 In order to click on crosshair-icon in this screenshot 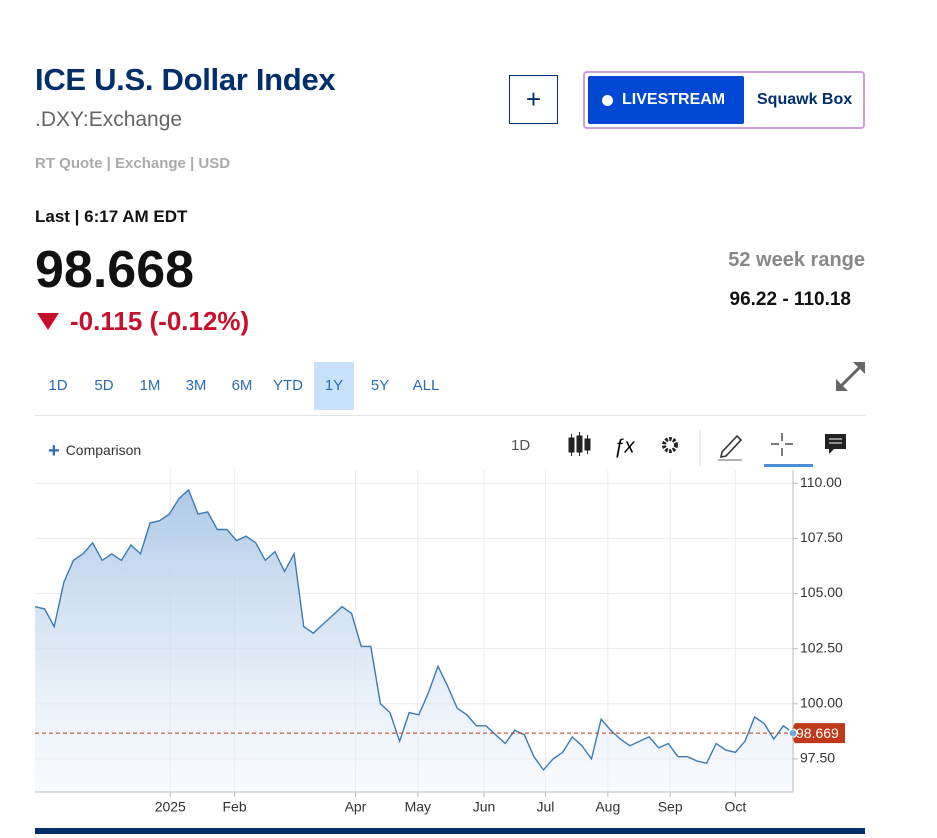, I will do `click(782, 444)`.